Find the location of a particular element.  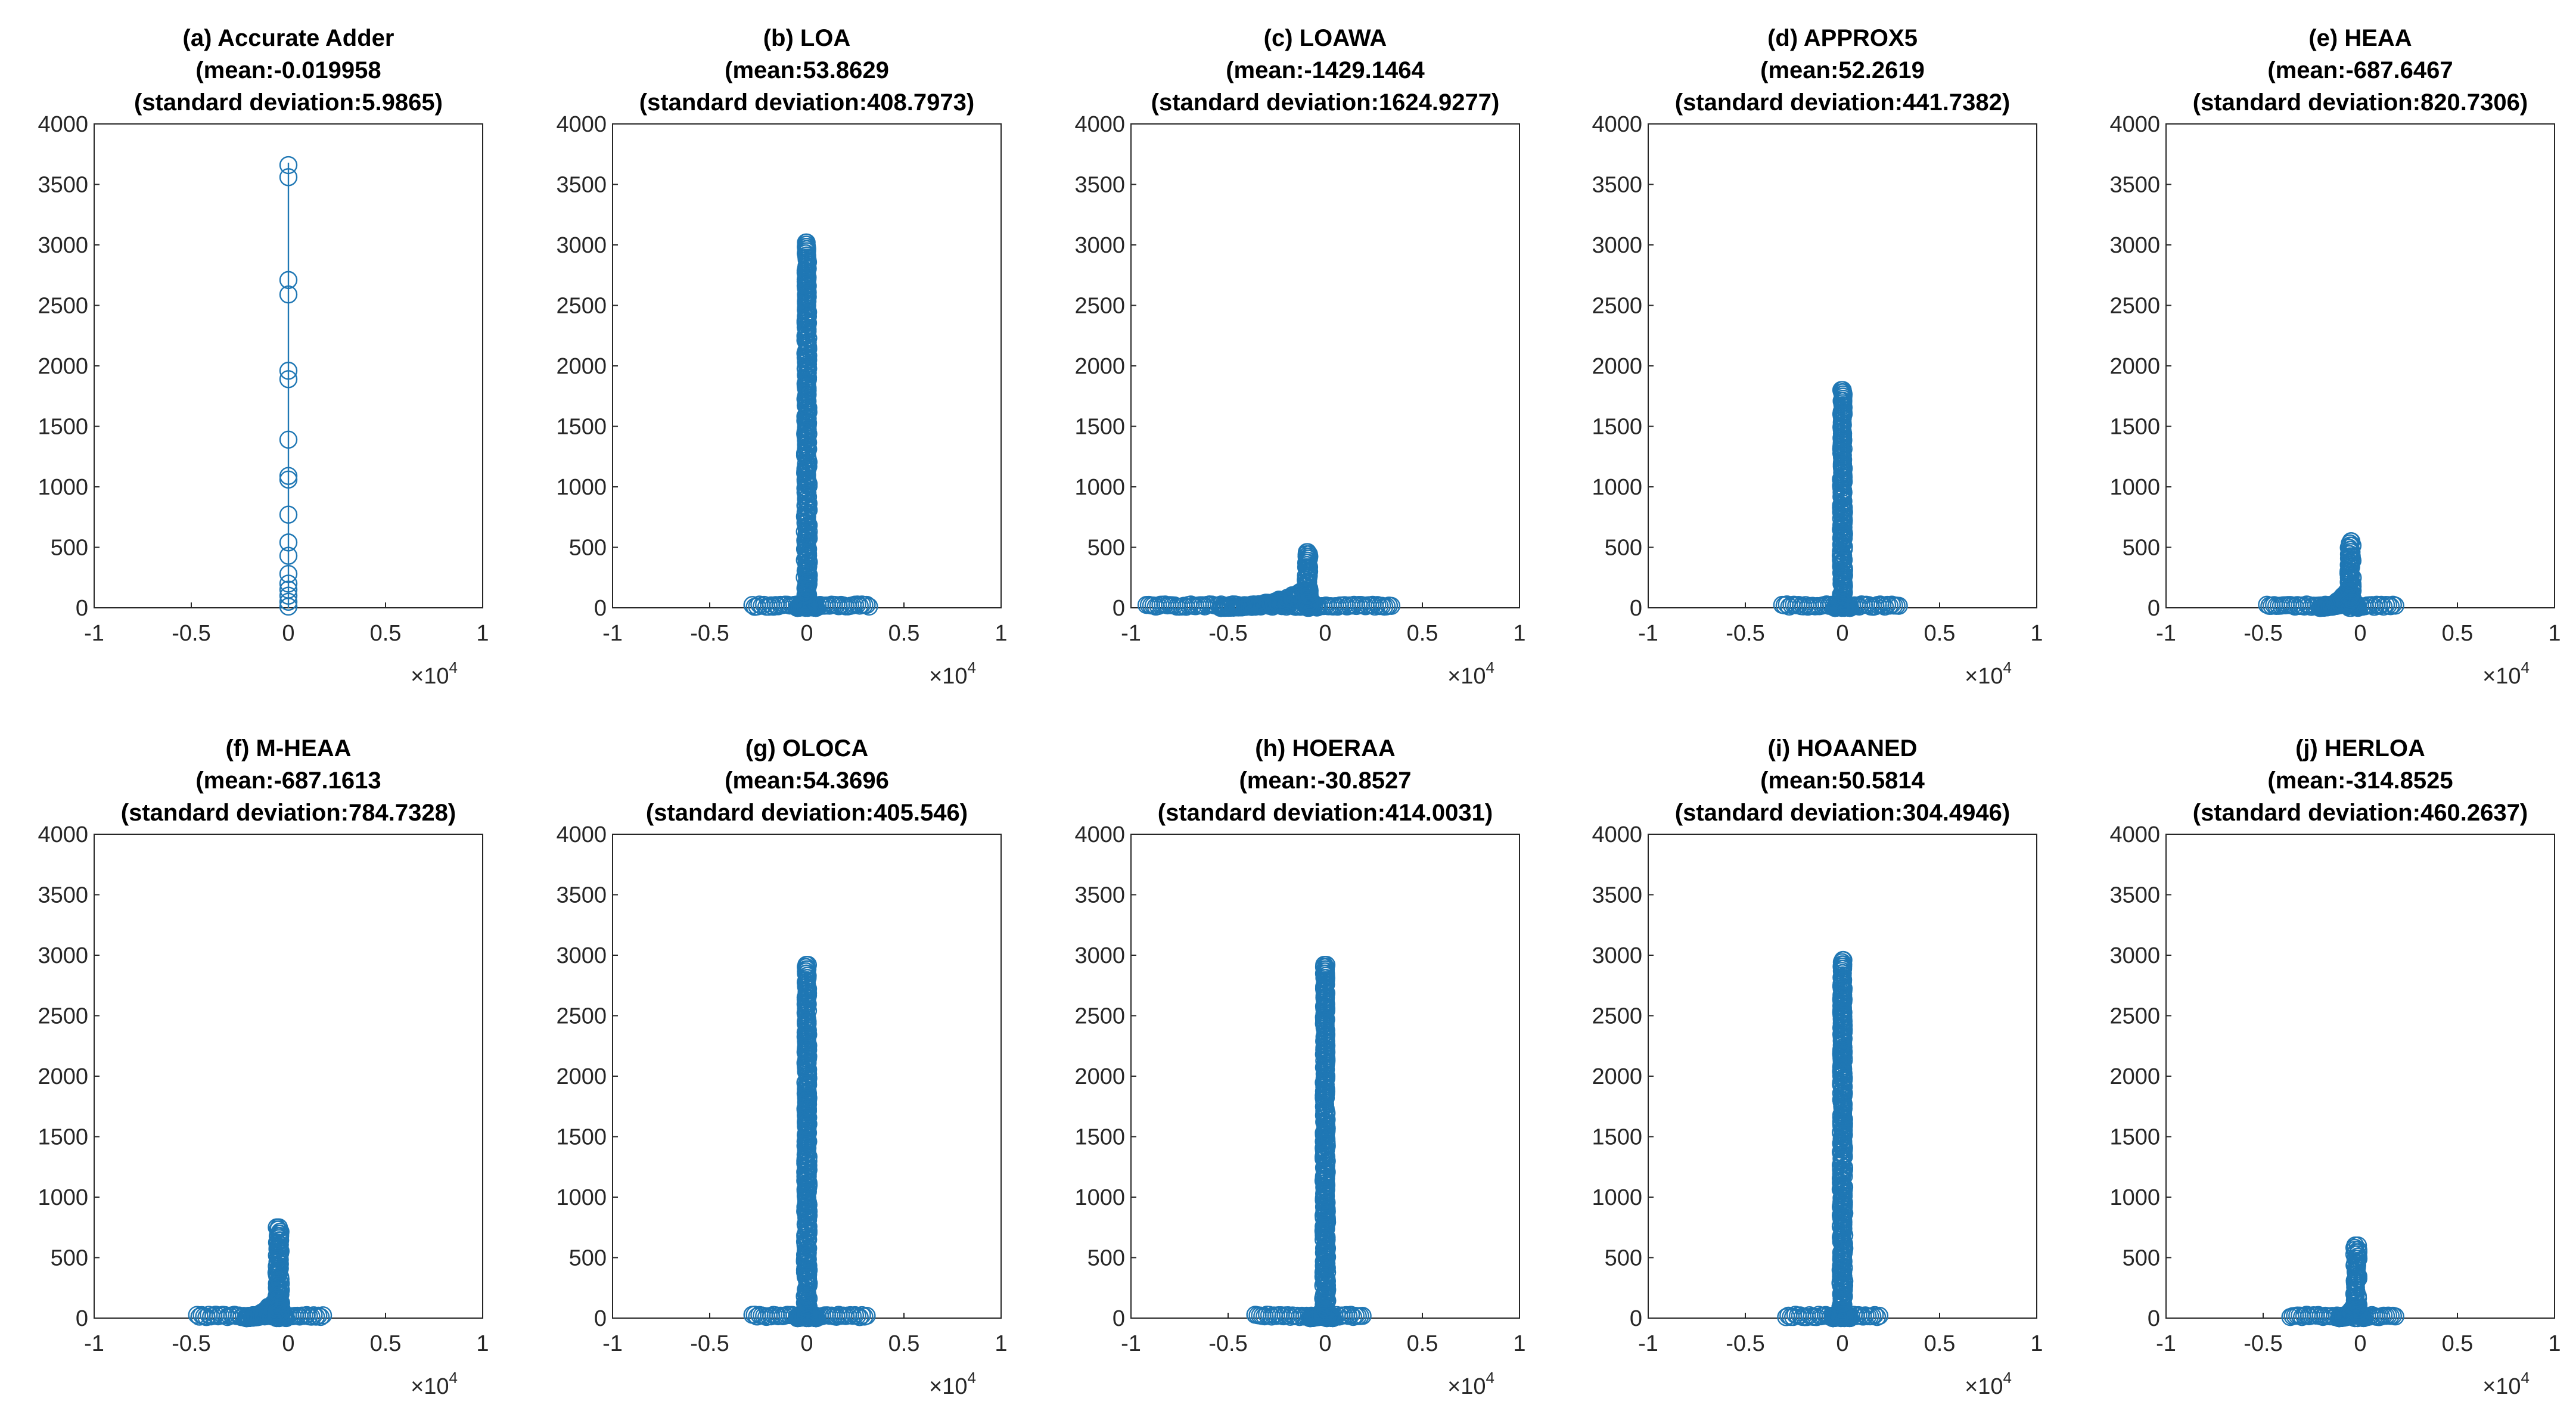

panel-title: (g) OLOCA is located at coordinates (807, 749).